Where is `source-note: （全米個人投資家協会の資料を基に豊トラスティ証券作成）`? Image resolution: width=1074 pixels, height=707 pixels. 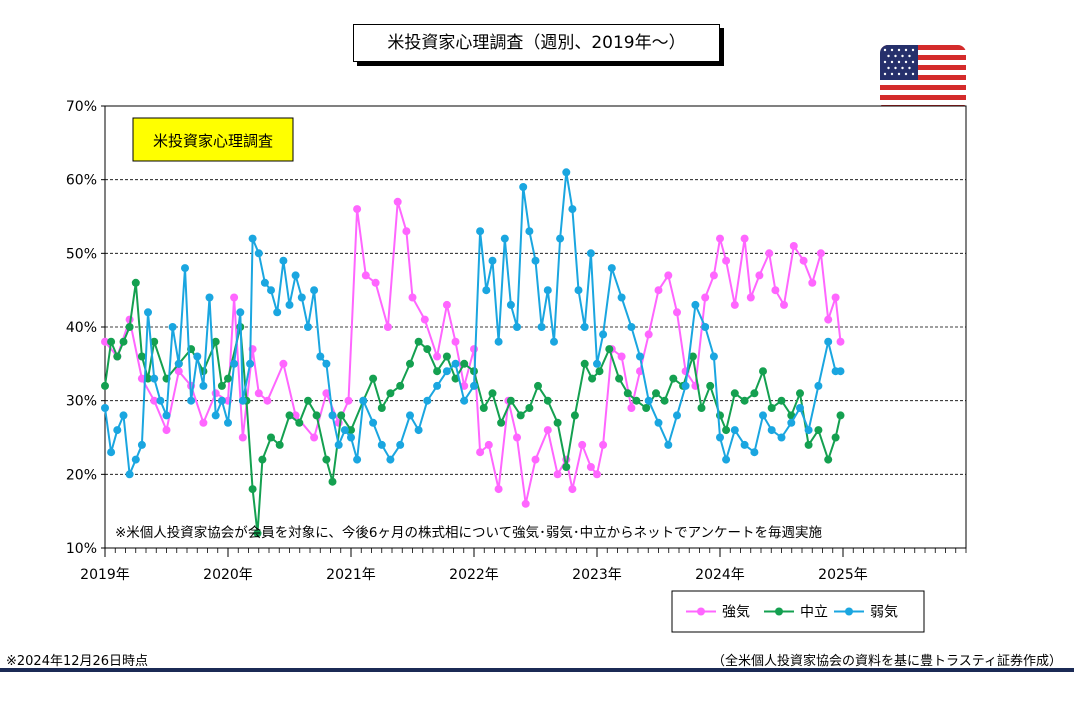
source-note: （全米個人投資家協会の資料を基に豊トラスティ証券作成） is located at coordinates (887, 661).